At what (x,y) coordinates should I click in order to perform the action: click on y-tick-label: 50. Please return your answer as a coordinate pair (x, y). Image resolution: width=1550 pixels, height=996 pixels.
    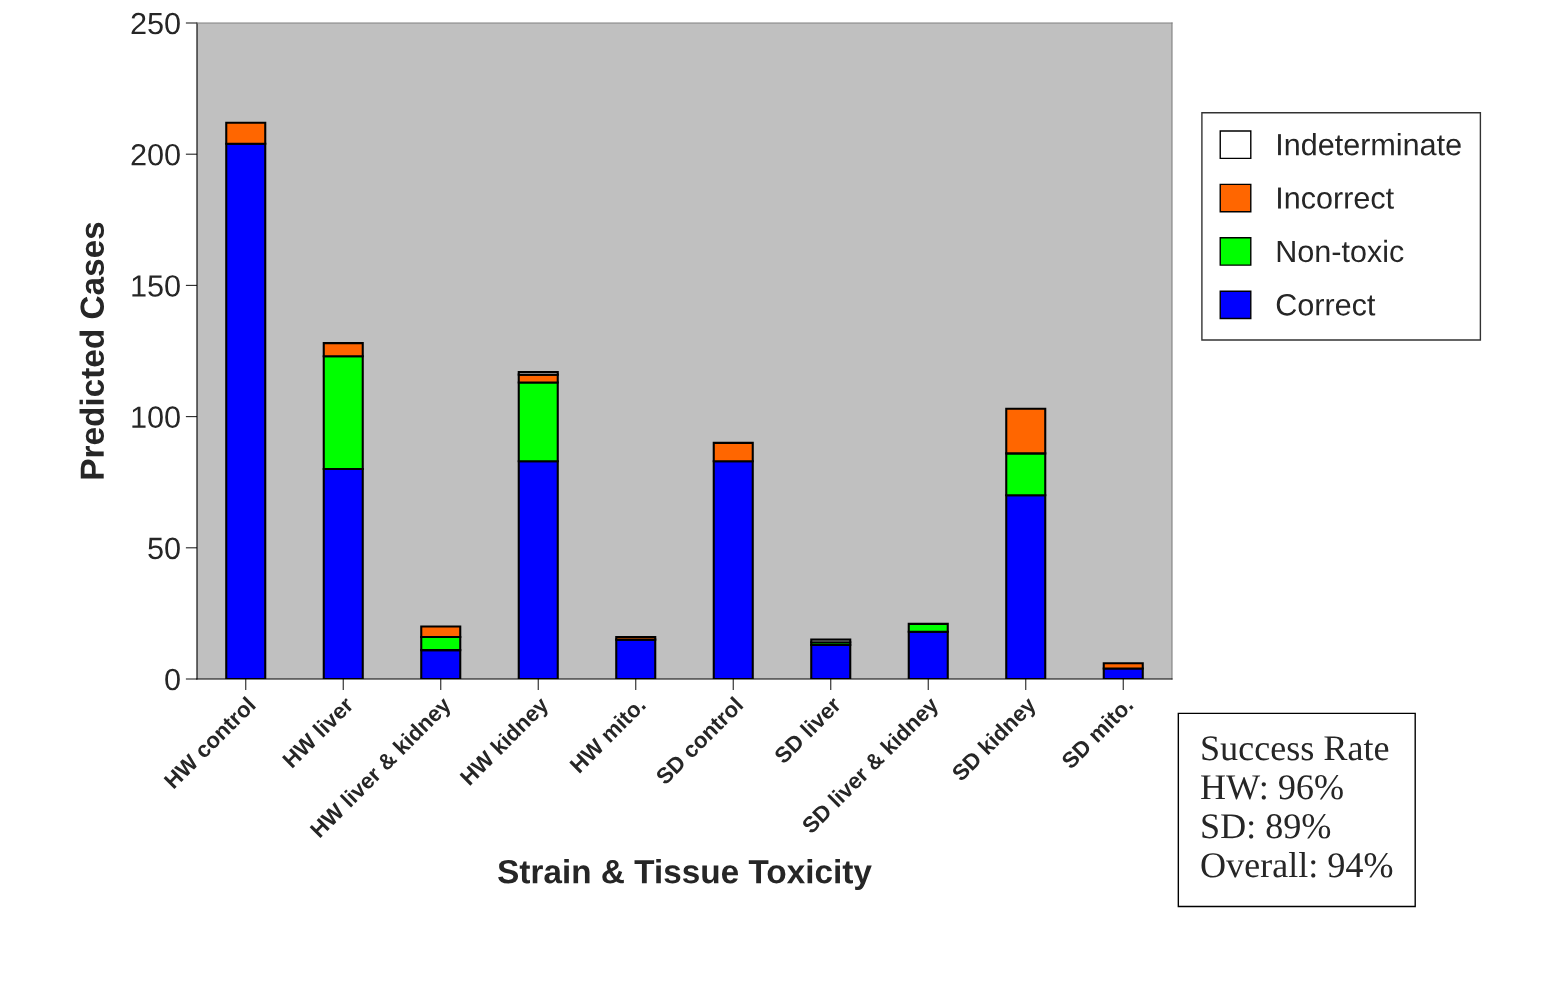
    Looking at the image, I should click on (164, 548).